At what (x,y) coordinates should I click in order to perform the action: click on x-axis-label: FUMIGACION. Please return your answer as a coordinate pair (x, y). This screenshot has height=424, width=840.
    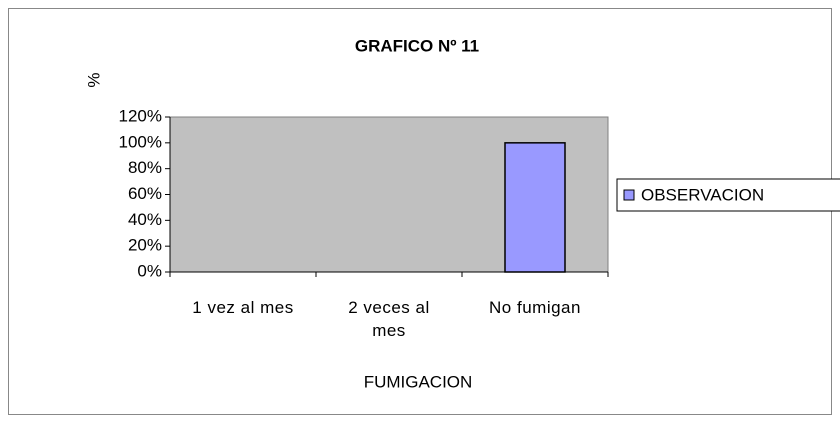
    Looking at the image, I should click on (418, 381).